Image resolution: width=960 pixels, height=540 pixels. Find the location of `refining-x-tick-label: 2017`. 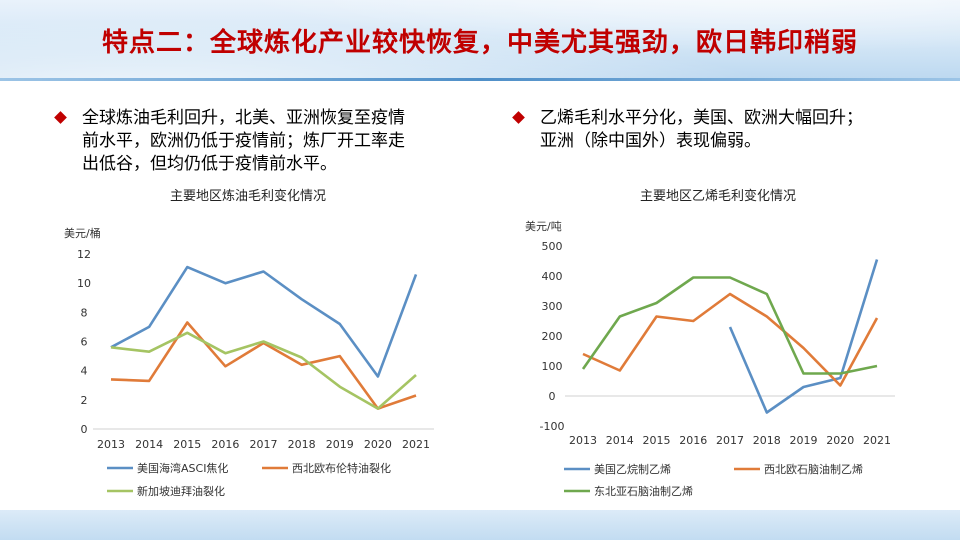

refining-x-tick-label: 2017 is located at coordinates (264, 444).